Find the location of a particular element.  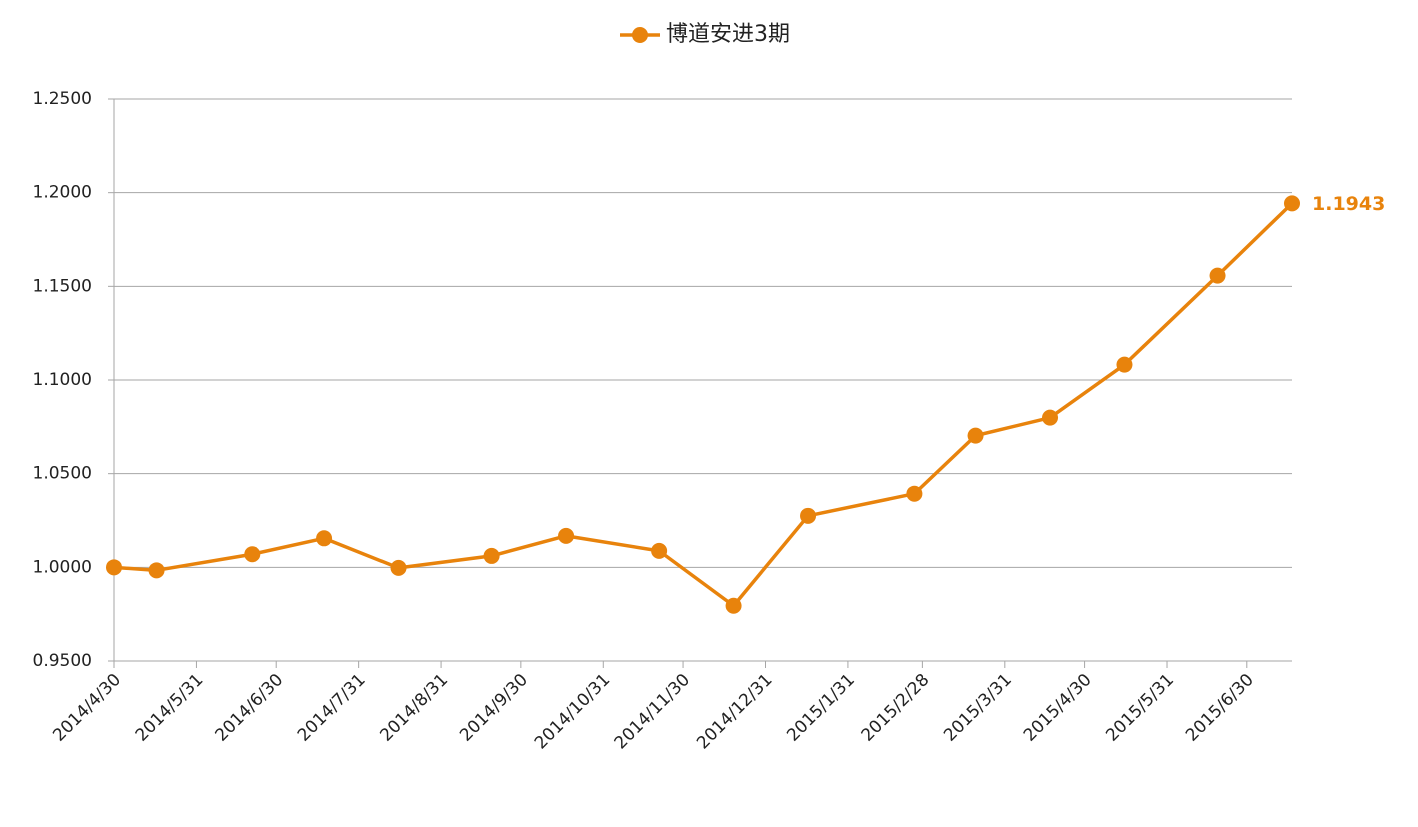

x-tick-label: 2014/5/31 is located at coordinates (170, 708).